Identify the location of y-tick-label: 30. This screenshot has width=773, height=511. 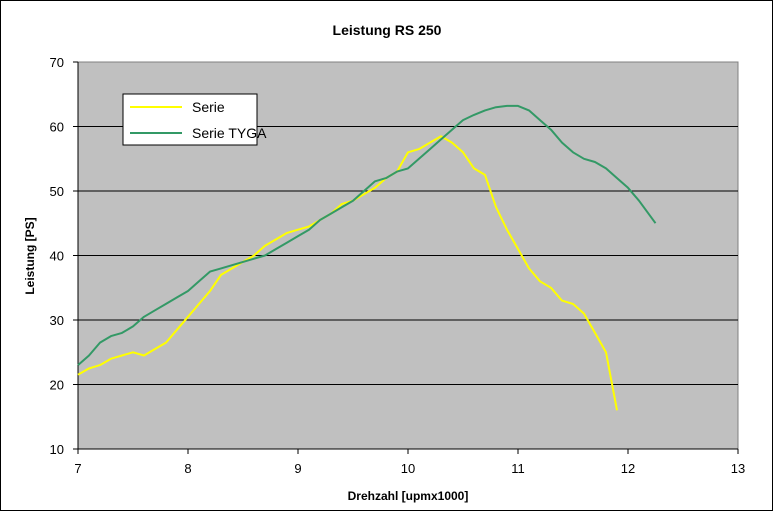
(57, 320).